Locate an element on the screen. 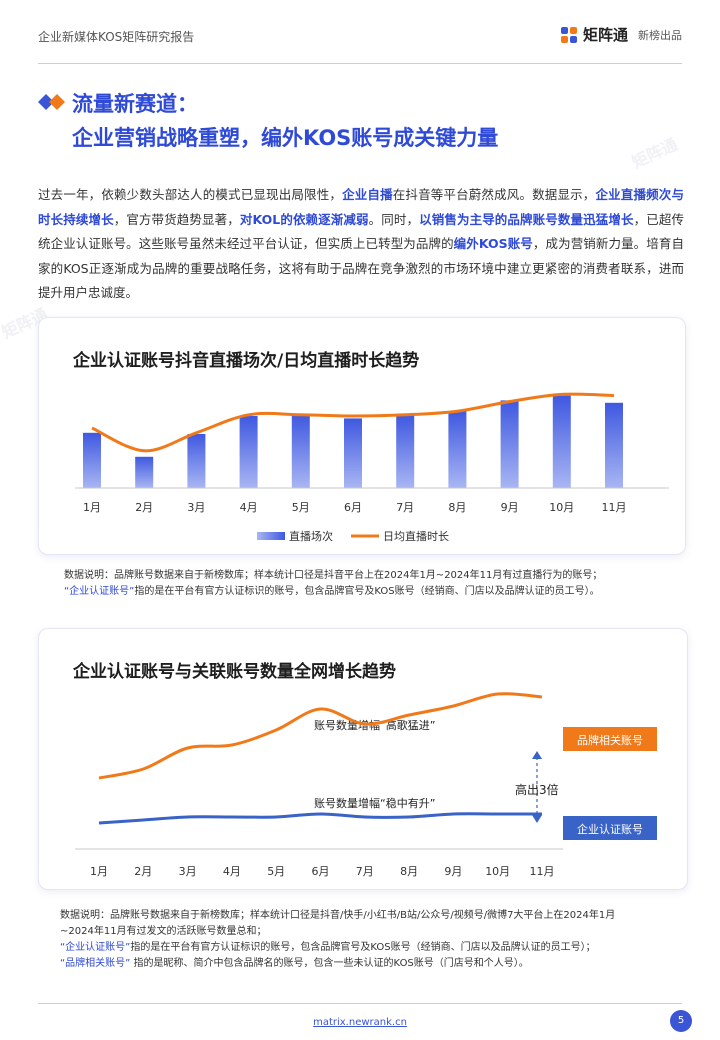  page-number-badge: 5 is located at coordinates (681, 1021).